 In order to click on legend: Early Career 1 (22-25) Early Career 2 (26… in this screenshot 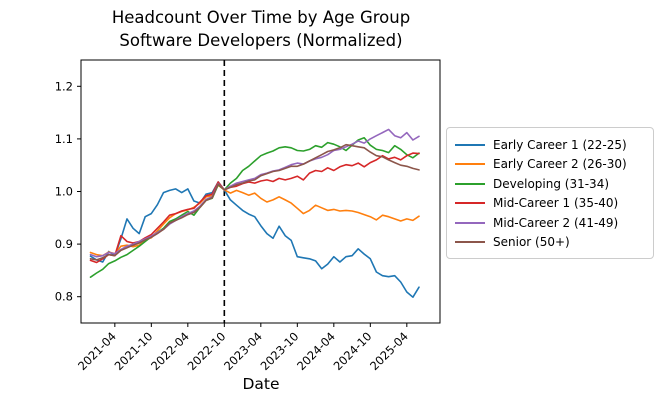, I will do `click(550, 193)`.